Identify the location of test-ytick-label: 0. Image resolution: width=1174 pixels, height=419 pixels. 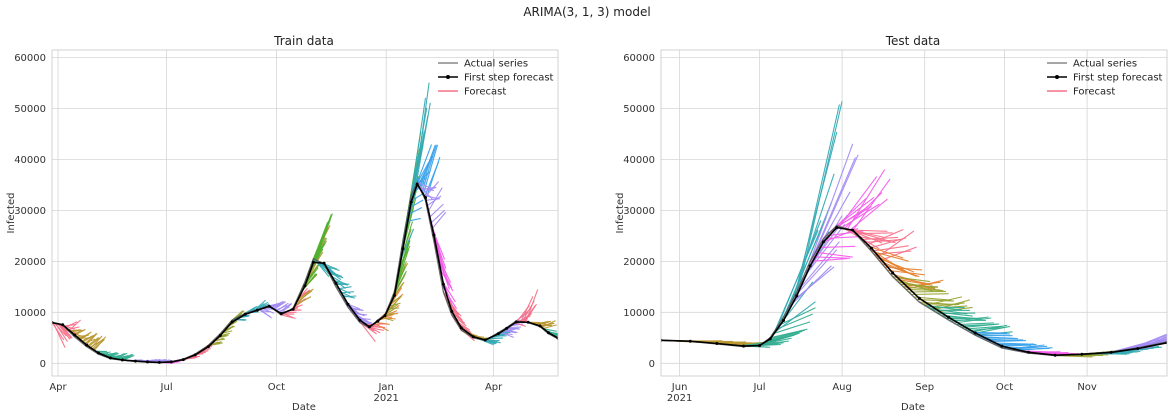
(652, 364).